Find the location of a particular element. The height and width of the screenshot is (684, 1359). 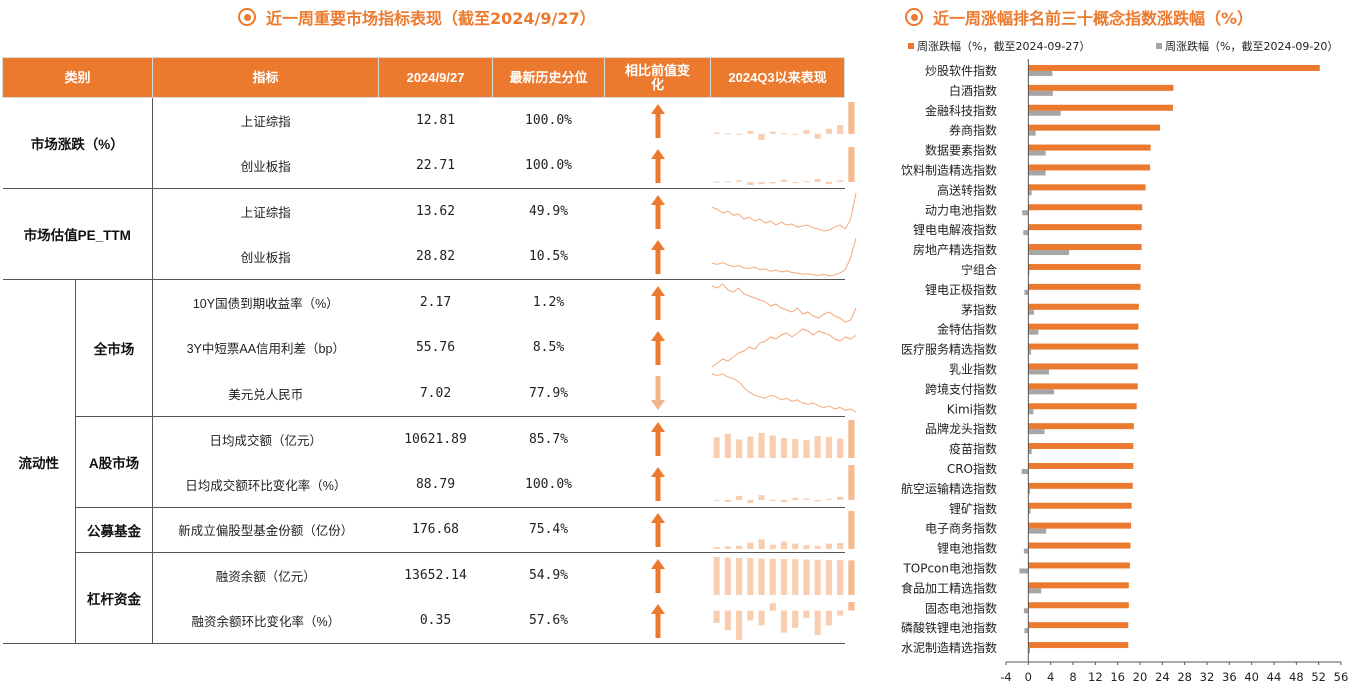

table-row: 融资余额环比变化率（%） 0.35 57.6% is located at coordinates (428, 621).